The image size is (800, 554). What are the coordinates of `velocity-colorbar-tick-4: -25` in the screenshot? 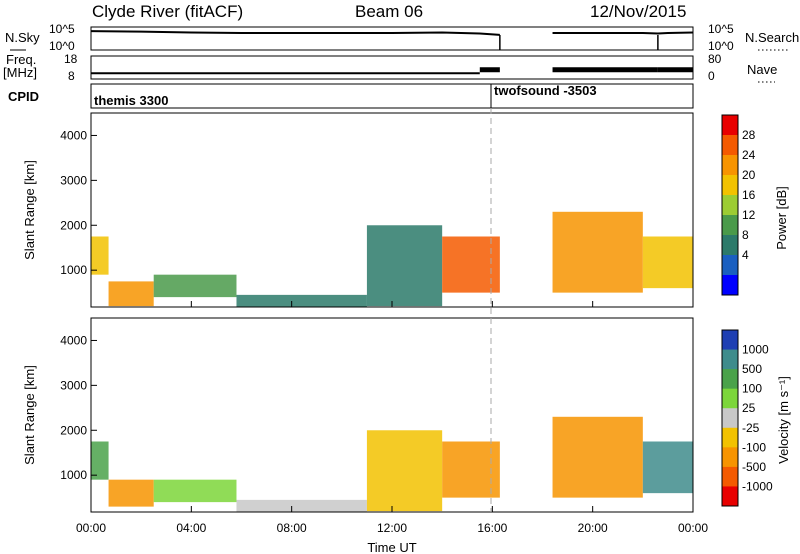 It's located at (751, 428).